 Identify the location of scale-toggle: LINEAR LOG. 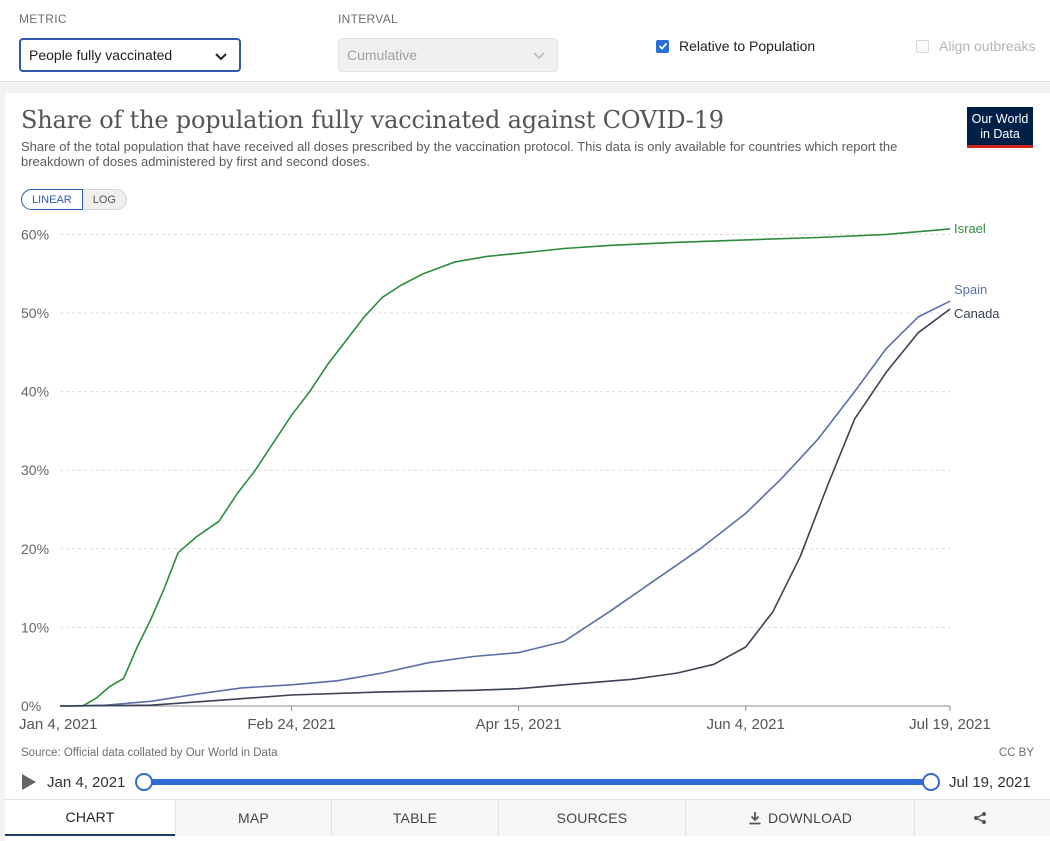
(74, 199).